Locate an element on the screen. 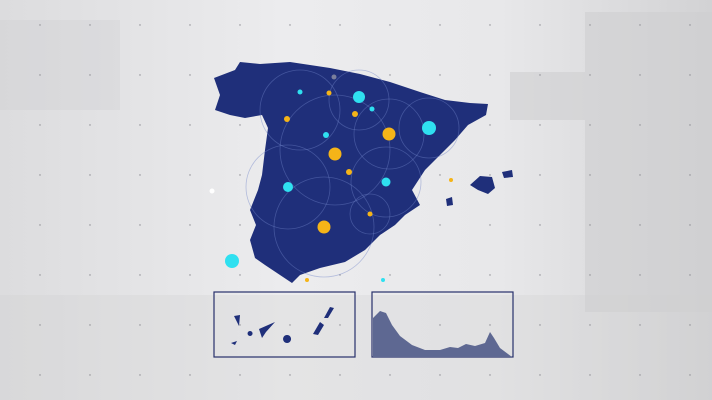 Image resolution: width=712 pixels, height=400 pixels. canary-islands is located at coordinates (282, 326).